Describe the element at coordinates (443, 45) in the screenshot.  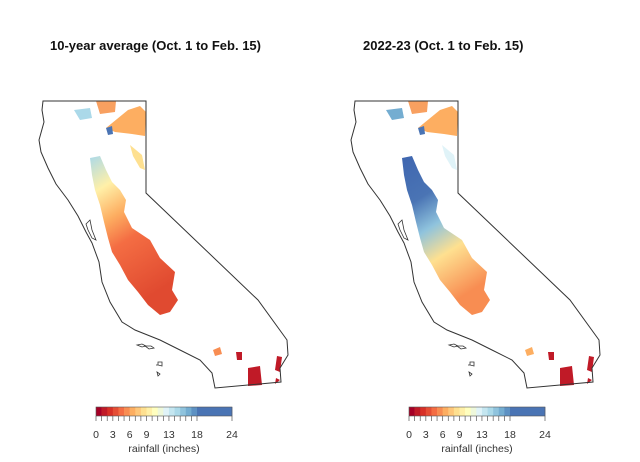
I see `panel-title-current: 2022-23 (Oct. 1 to Feb. 15)` at that location.